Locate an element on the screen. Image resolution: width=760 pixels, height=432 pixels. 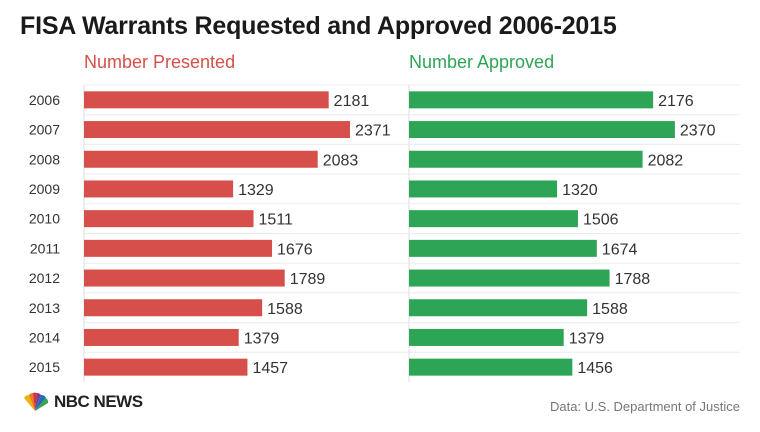
year-label-2012: 2012 is located at coordinates (44, 278).